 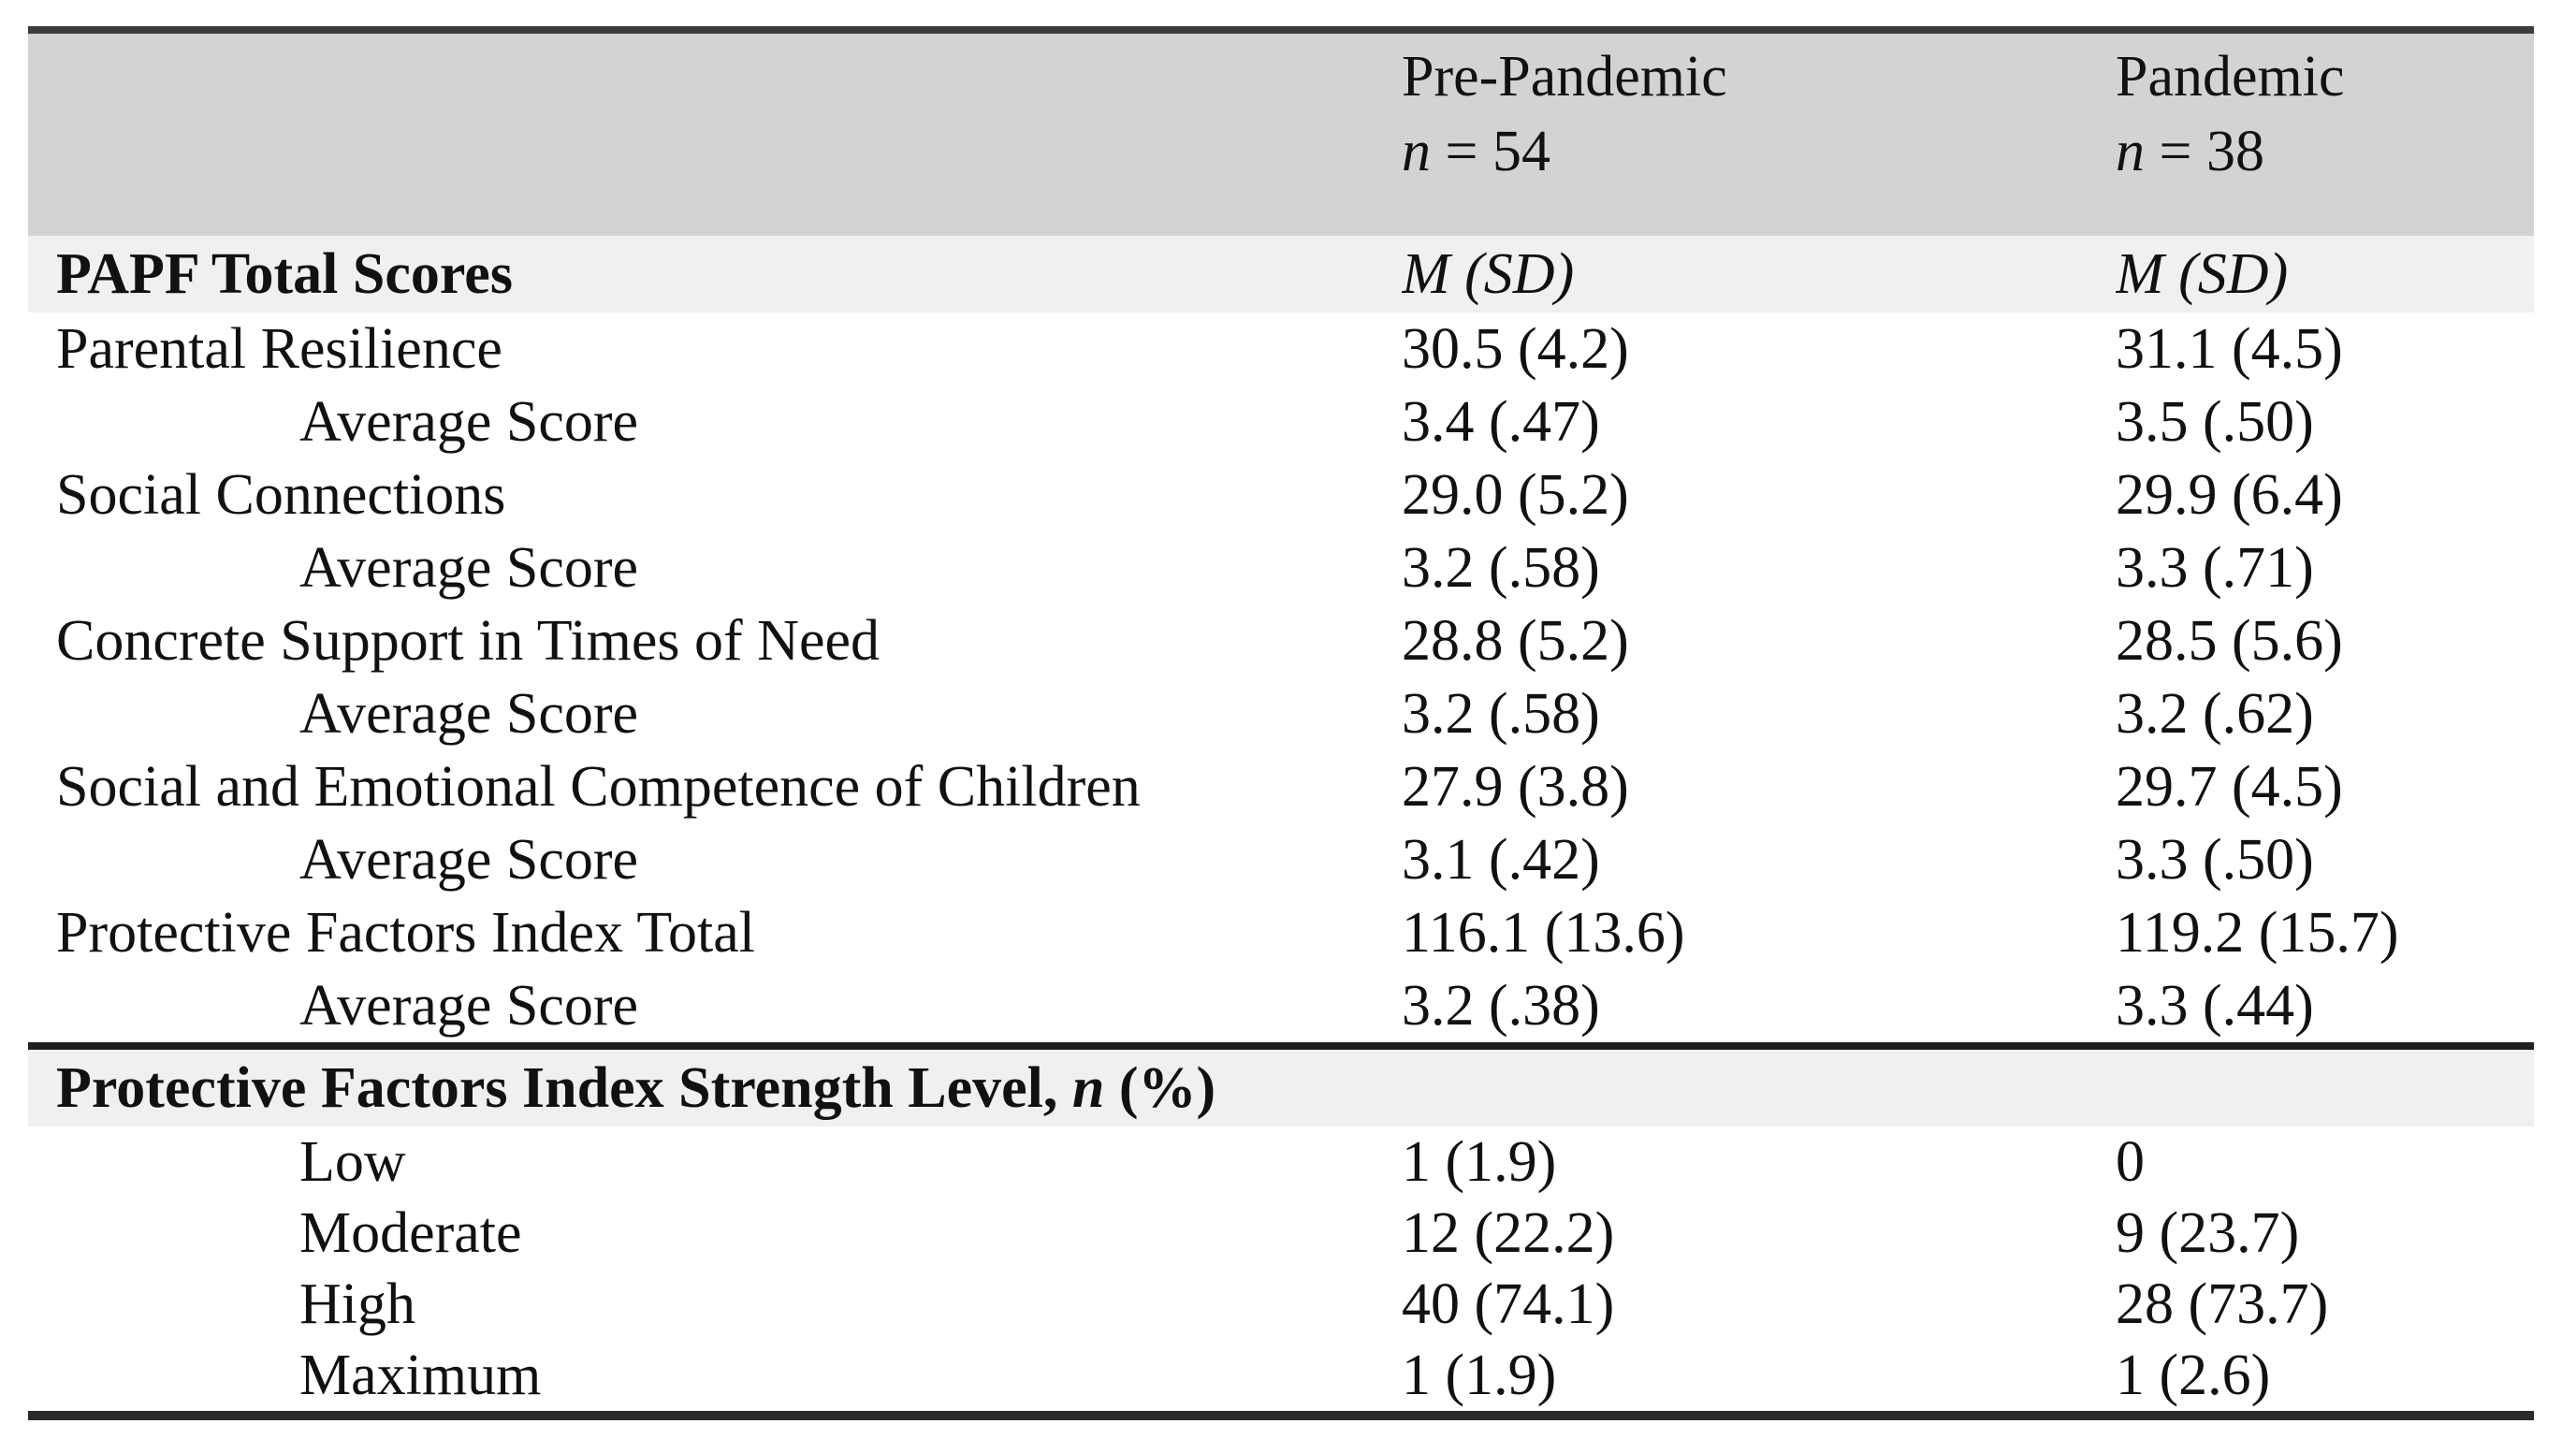 What do you see at coordinates (352, 1161) in the screenshot?
I see `row-label: Low` at bounding box center [352, 1161].